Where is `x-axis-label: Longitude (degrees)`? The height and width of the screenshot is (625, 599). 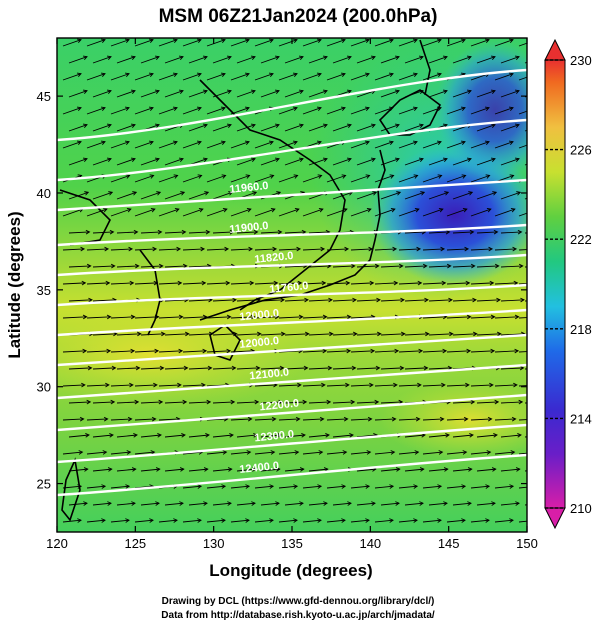 x-axis-label: Longitude (degrees) is located at coordinates (290, 570).